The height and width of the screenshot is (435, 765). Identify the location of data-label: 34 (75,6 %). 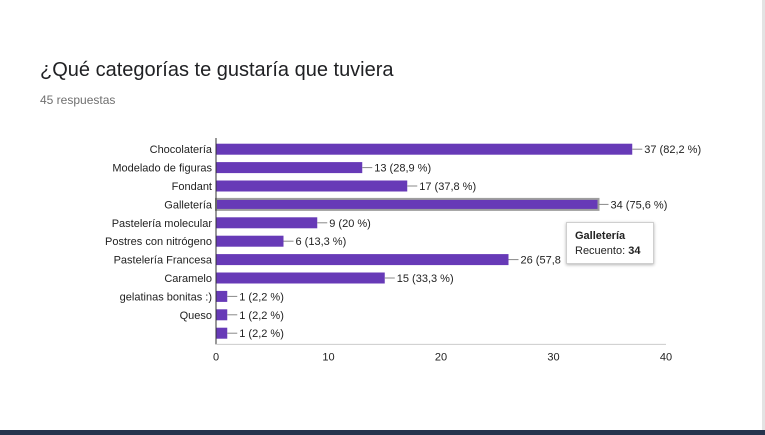
(639, 205).